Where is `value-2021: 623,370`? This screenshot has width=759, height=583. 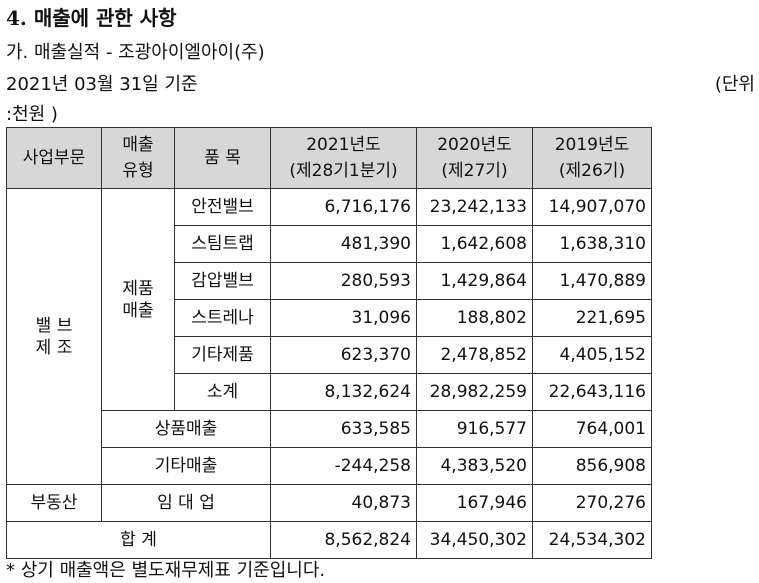
value-2021: 623,370 is located at coordinates (343, 355).